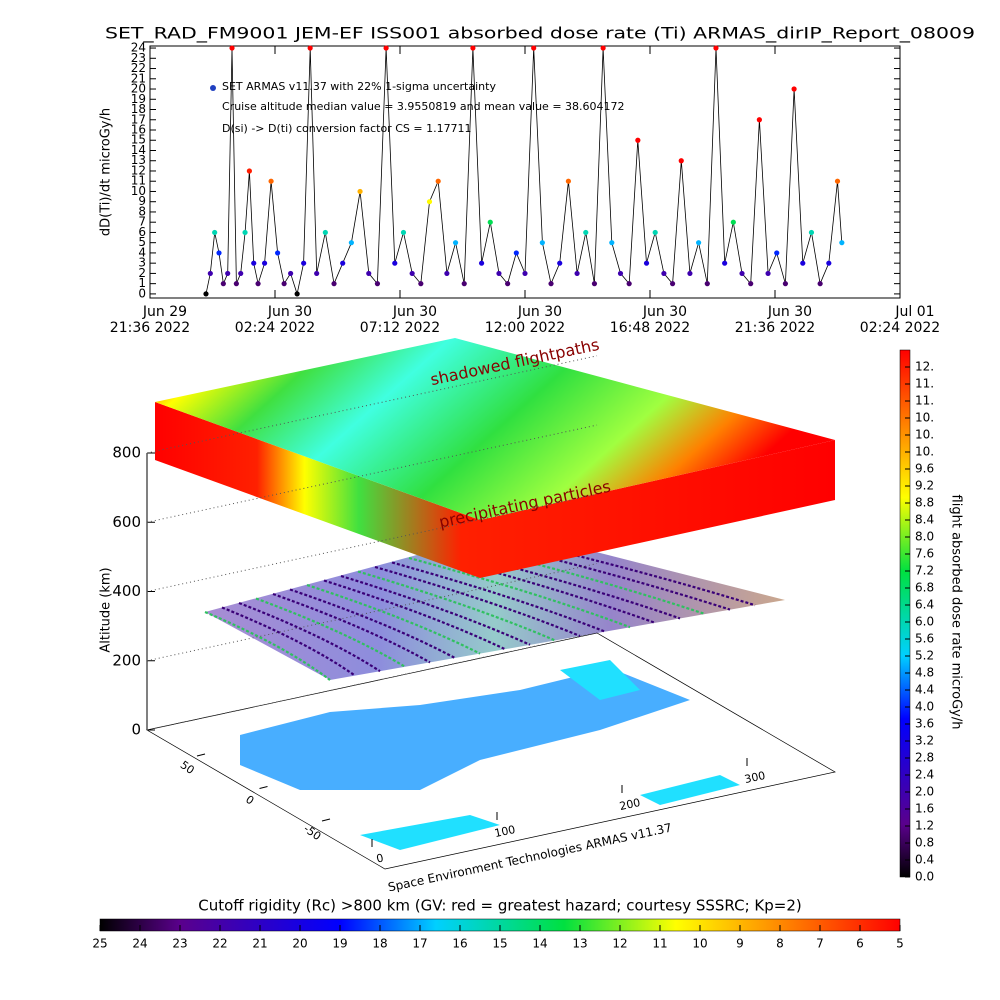 This screenshot has height=1000, width=1000. Describe the element at coordinates (263, 787) in the screenshot. I see `lat-tick` at that location.